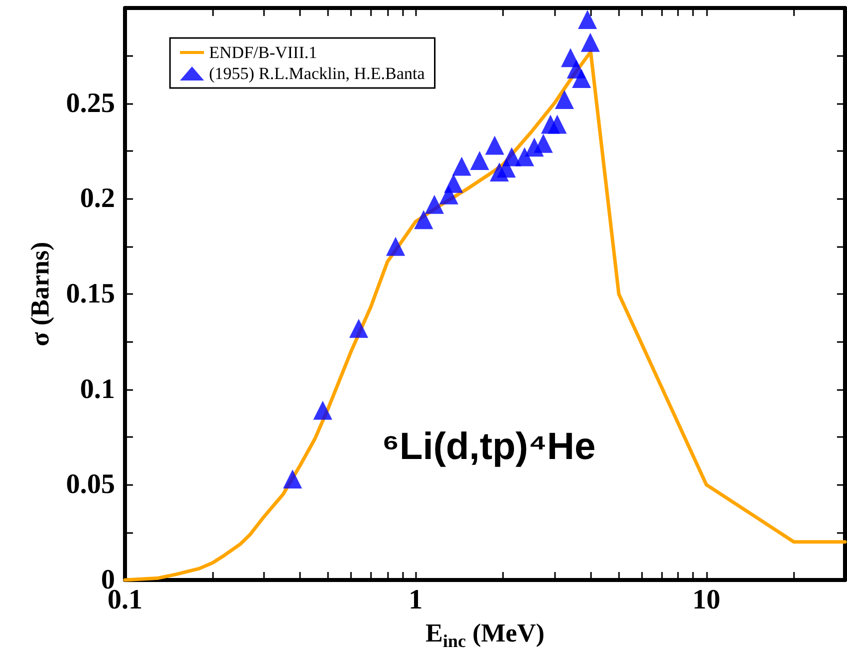 The height and width of the screenshot is (660, 847). Describe the element at coordinates (317, 73) in the screenshot. I see `legend-label: (1955) R.L.Macklin, H.E.Banta` at that location.